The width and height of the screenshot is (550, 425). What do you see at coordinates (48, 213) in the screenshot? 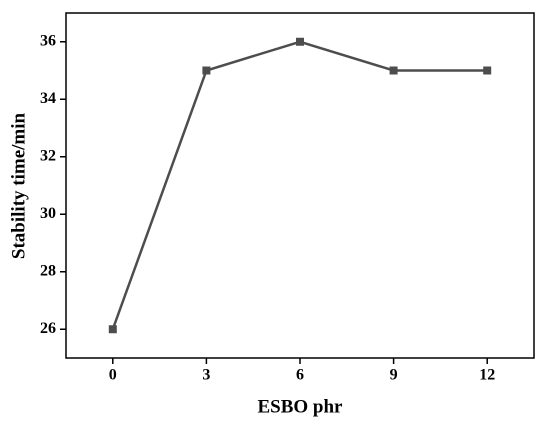
I see `y-tick-label: 30` at bounding box center [48, 213].